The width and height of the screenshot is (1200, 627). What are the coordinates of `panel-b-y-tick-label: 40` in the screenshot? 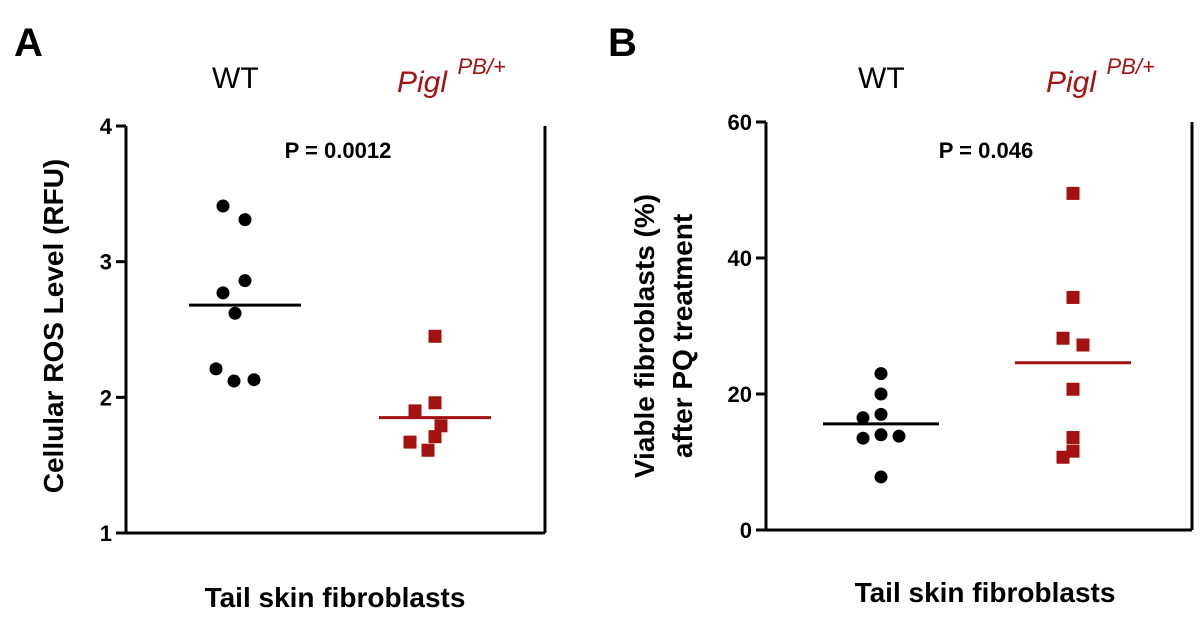 It's located at (740, 258).